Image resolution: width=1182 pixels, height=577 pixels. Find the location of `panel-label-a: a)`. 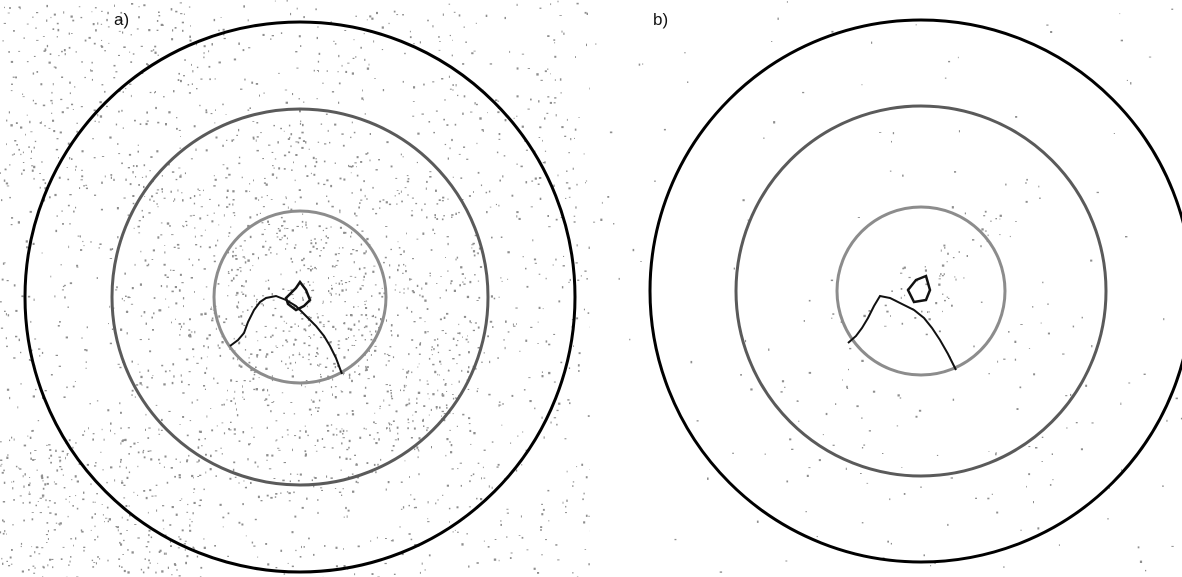

panel-label-a: a) is located at coordinates (122, 19).